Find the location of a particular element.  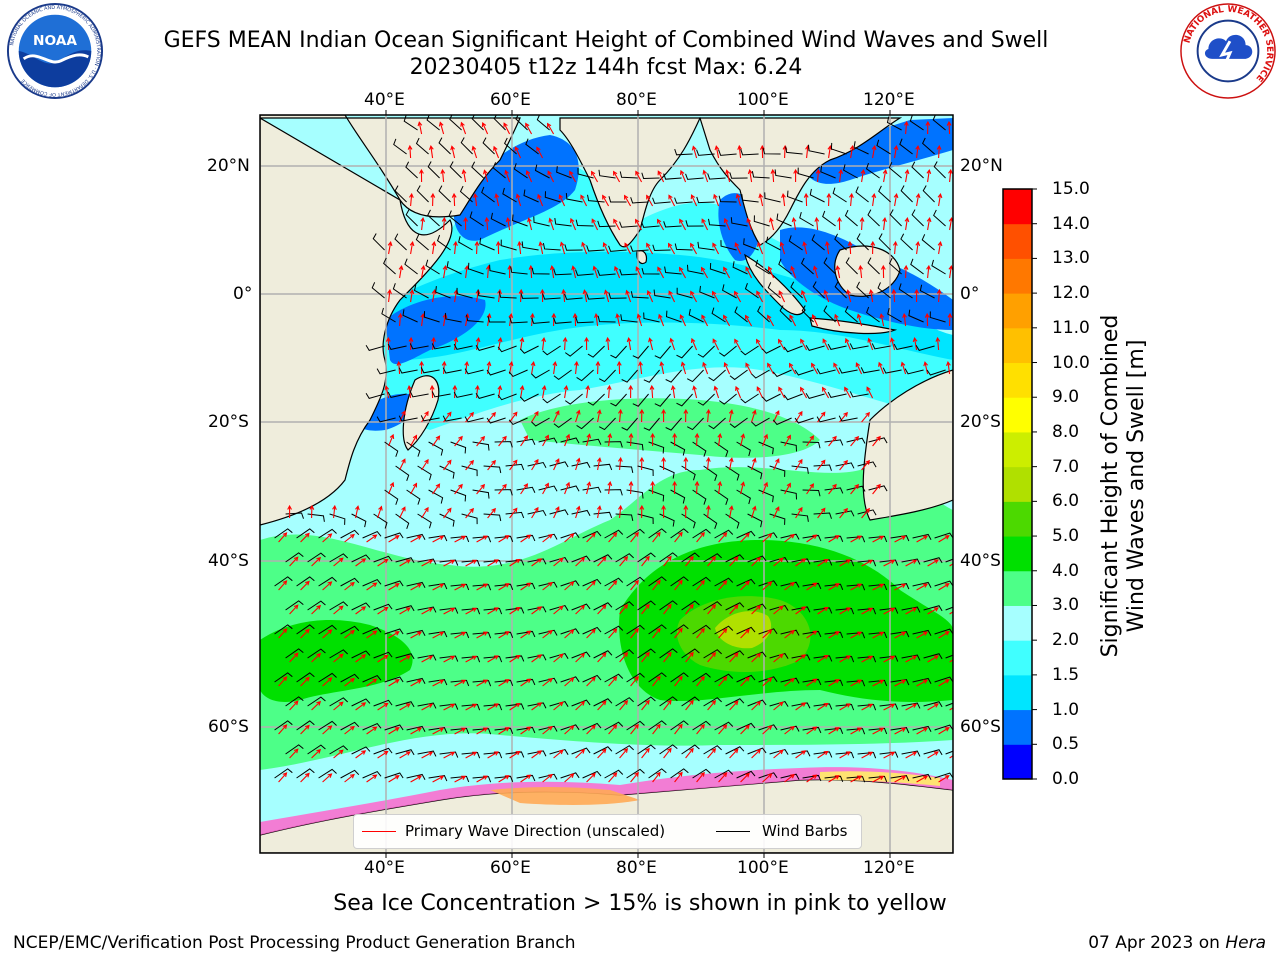

colorbar-segment is located at coordinates (1017, 519).